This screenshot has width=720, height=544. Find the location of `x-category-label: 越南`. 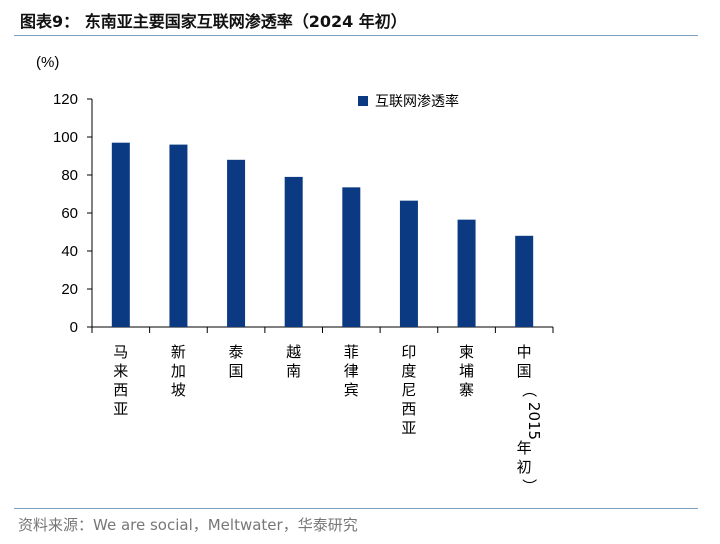

x-category-label: 越南 is located at coordinates (293, 361).